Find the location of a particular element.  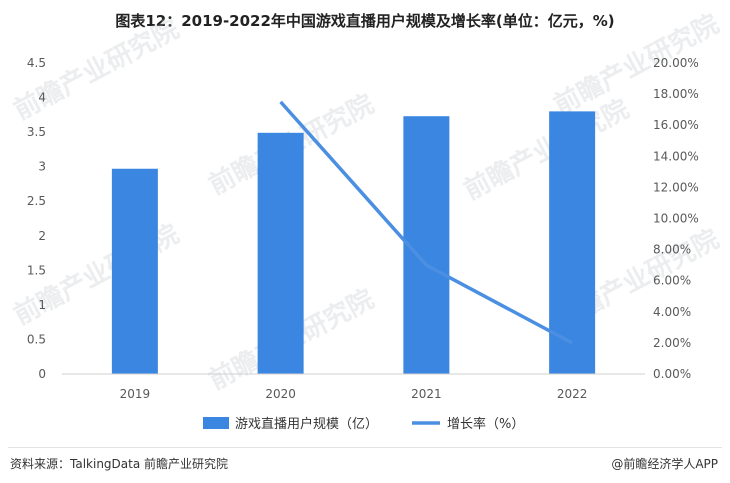

y-left-tick: 2.5 is located at coordinates (36, 201).